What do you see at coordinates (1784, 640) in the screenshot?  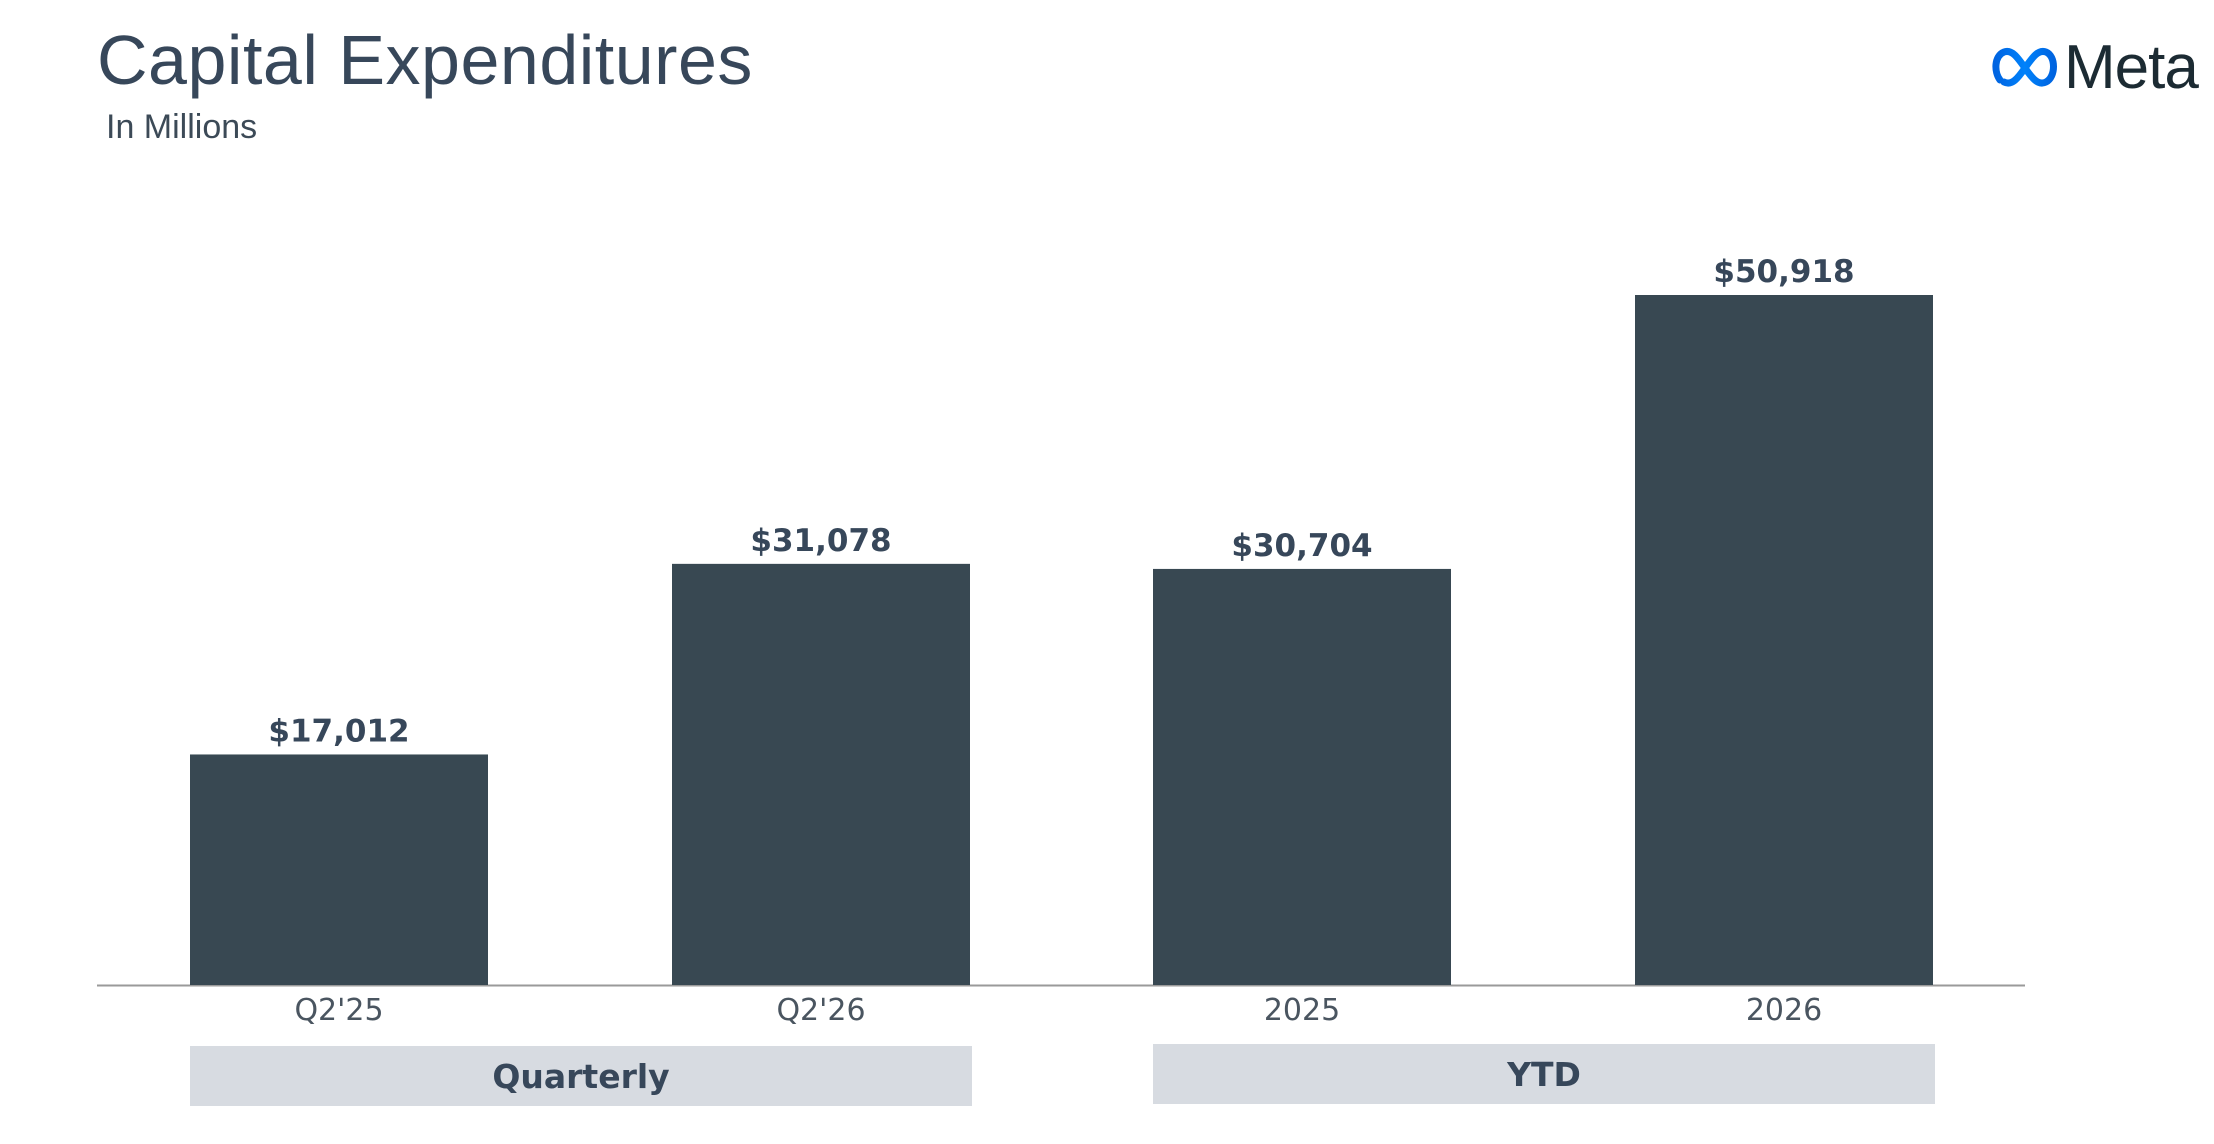 I see `bar-2026` at bounding box center [1784, 640].